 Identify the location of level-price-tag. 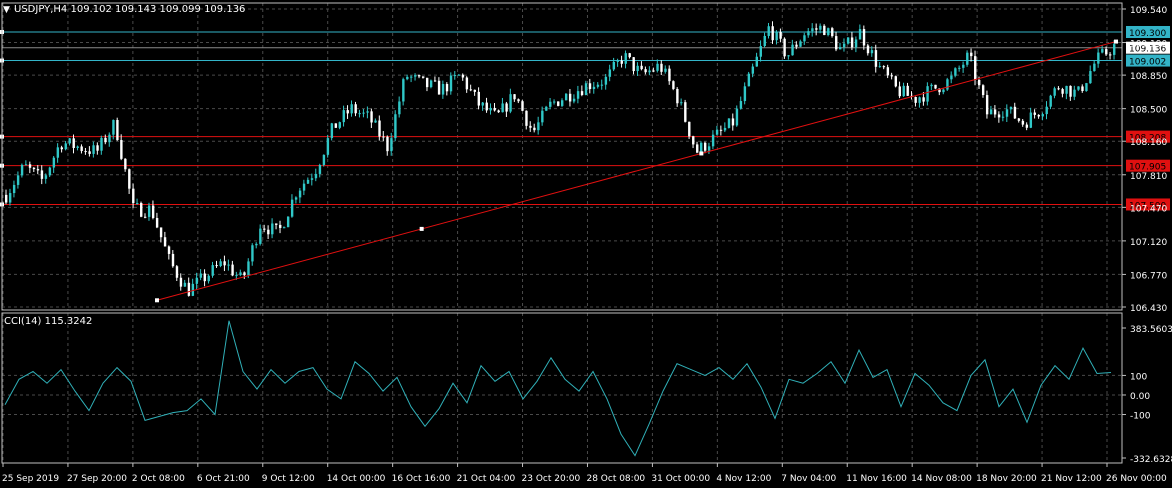
(1148, 165).